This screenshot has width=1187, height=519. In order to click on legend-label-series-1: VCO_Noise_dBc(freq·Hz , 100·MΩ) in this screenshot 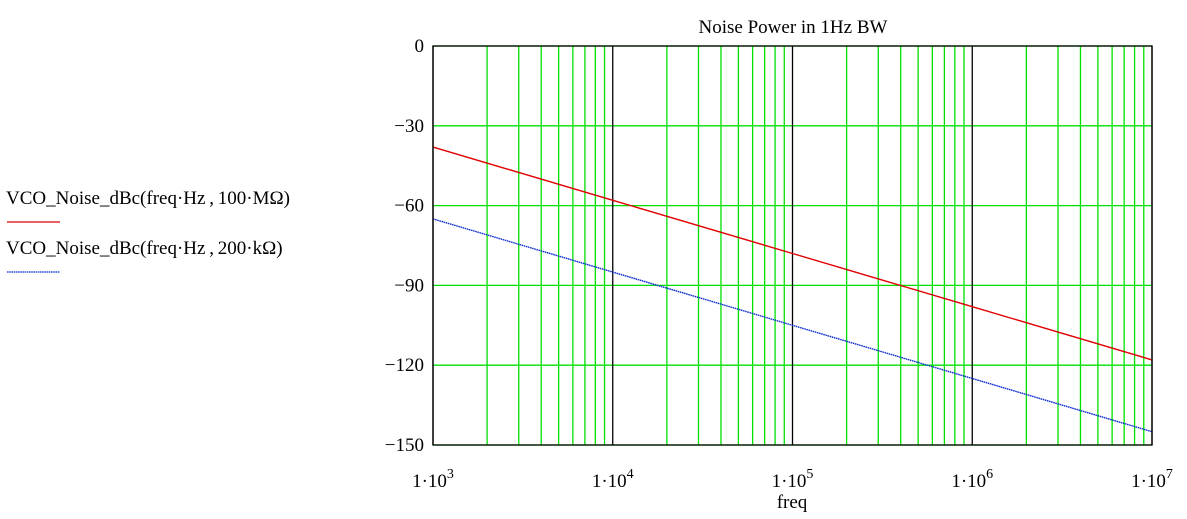, I will do `click(148, 198)`.